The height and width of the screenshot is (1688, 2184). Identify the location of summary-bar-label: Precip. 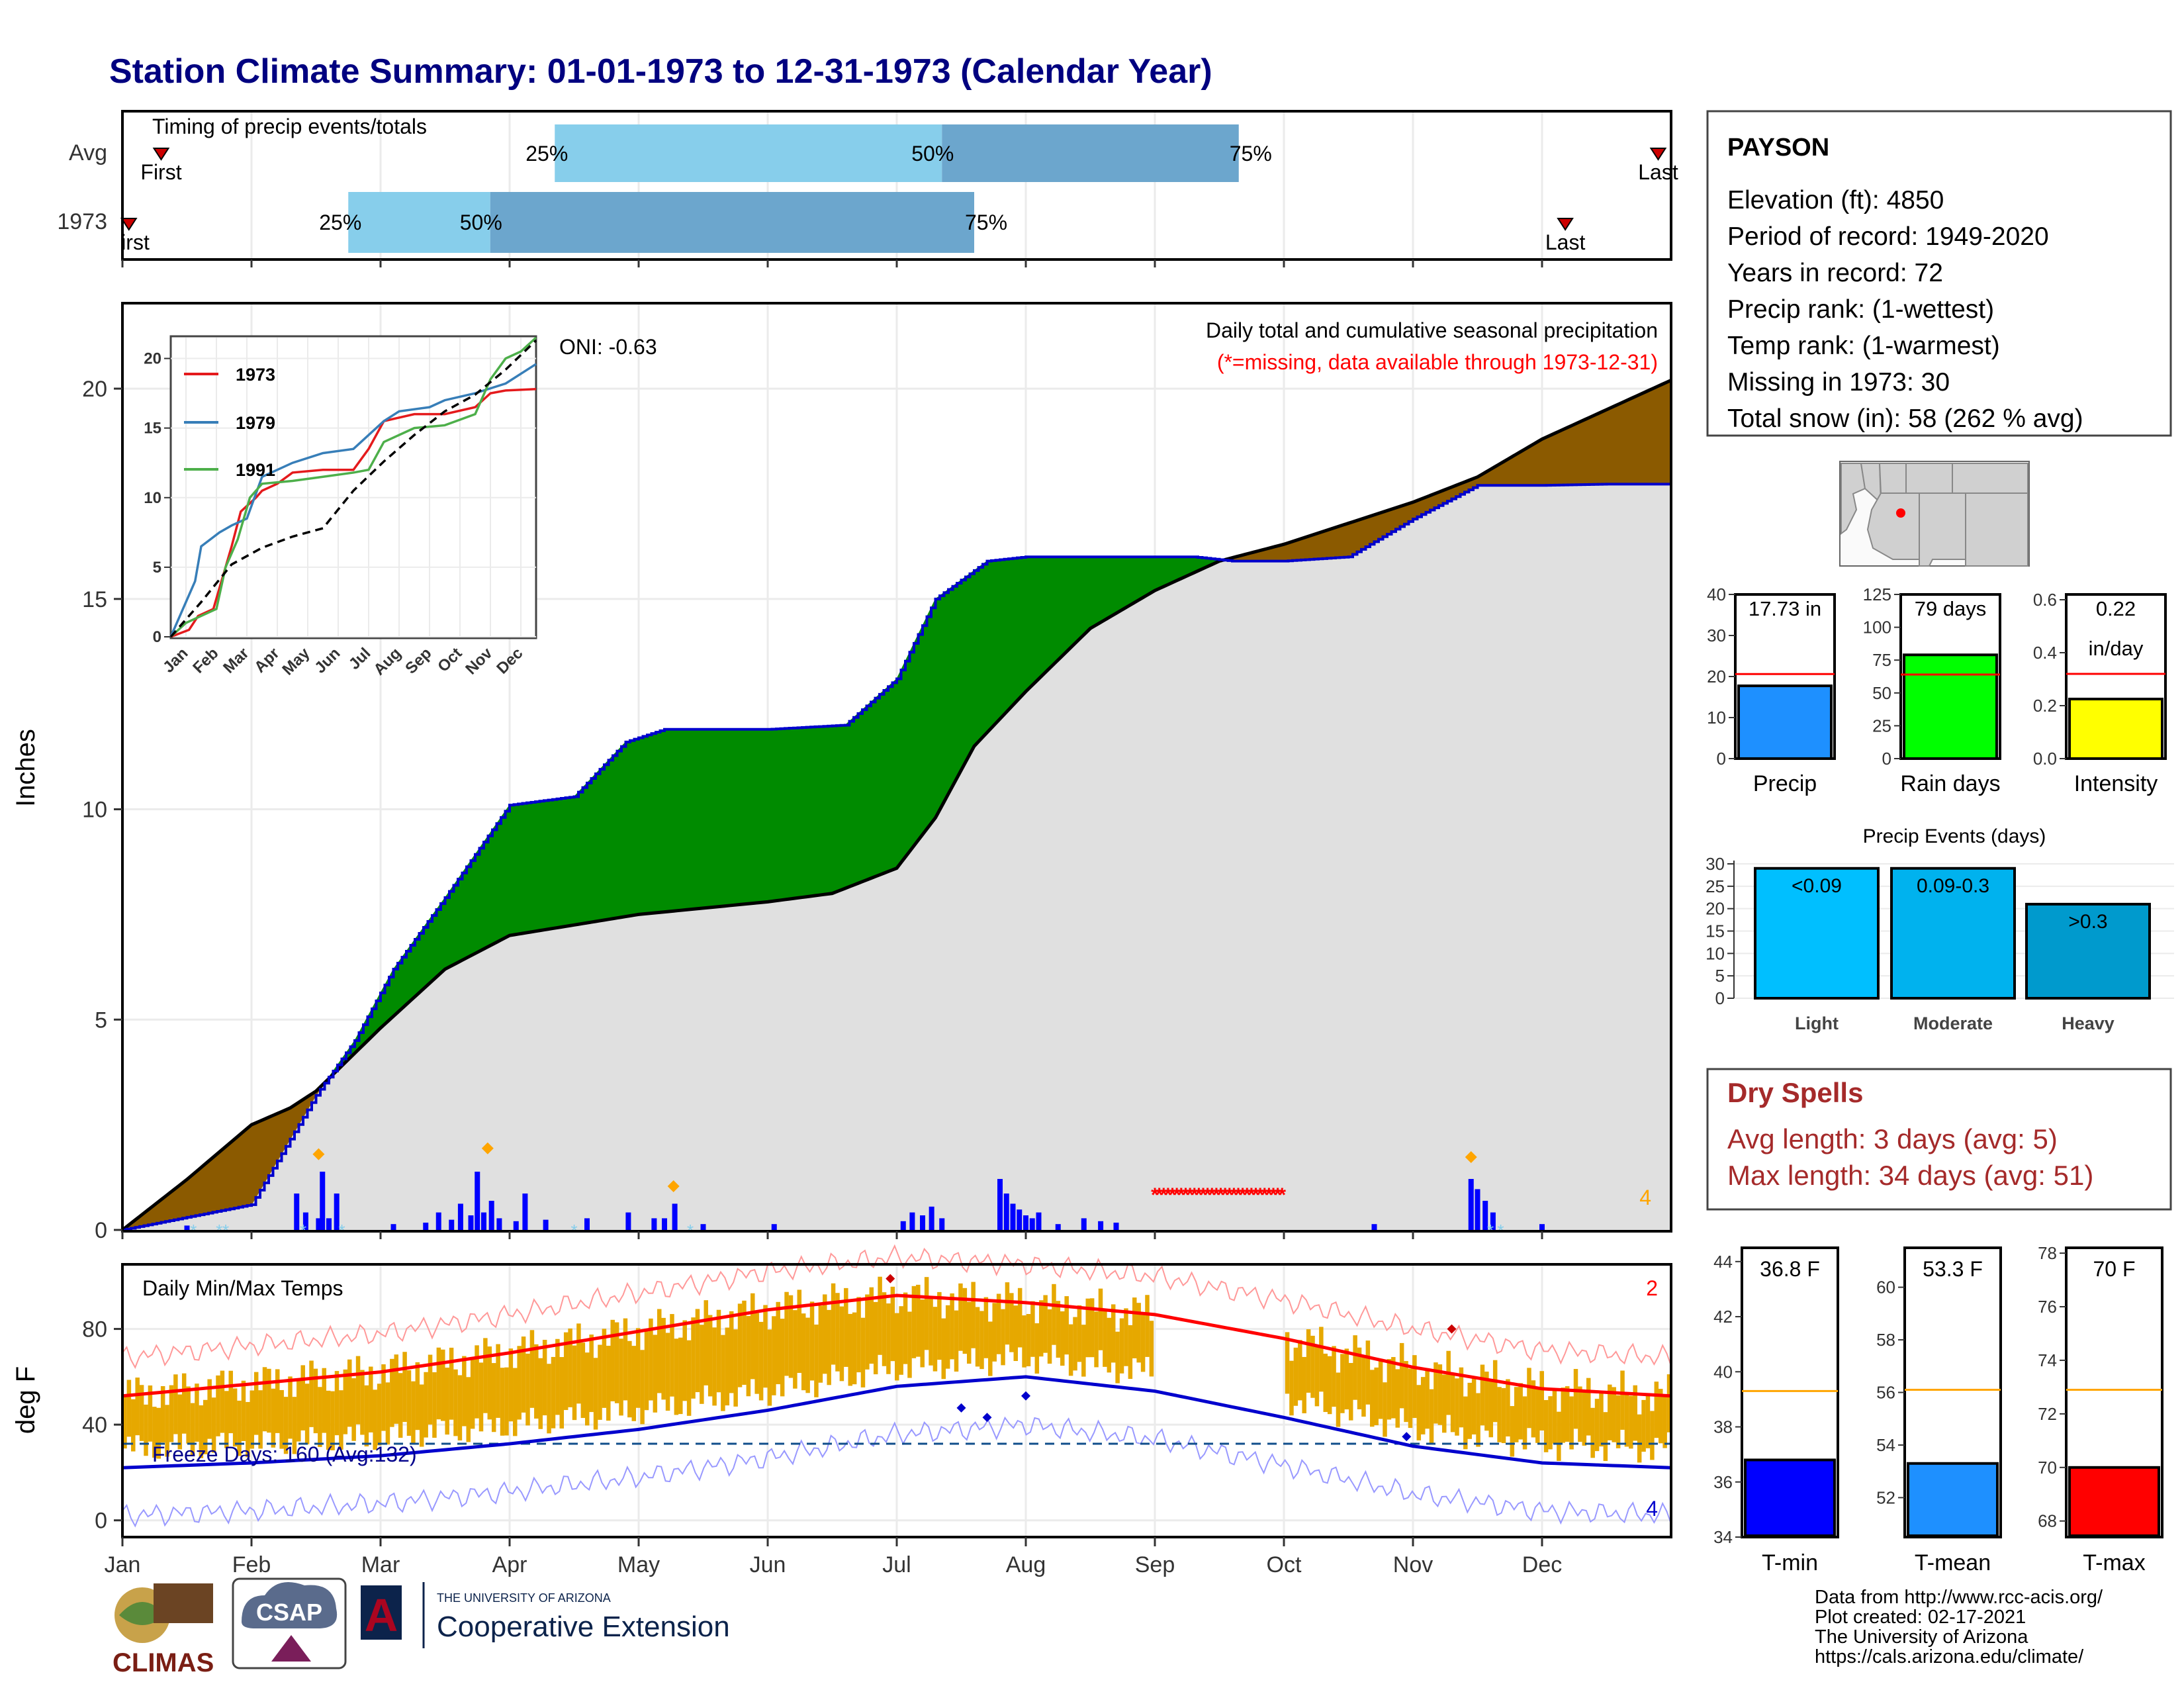
(1785, 783).